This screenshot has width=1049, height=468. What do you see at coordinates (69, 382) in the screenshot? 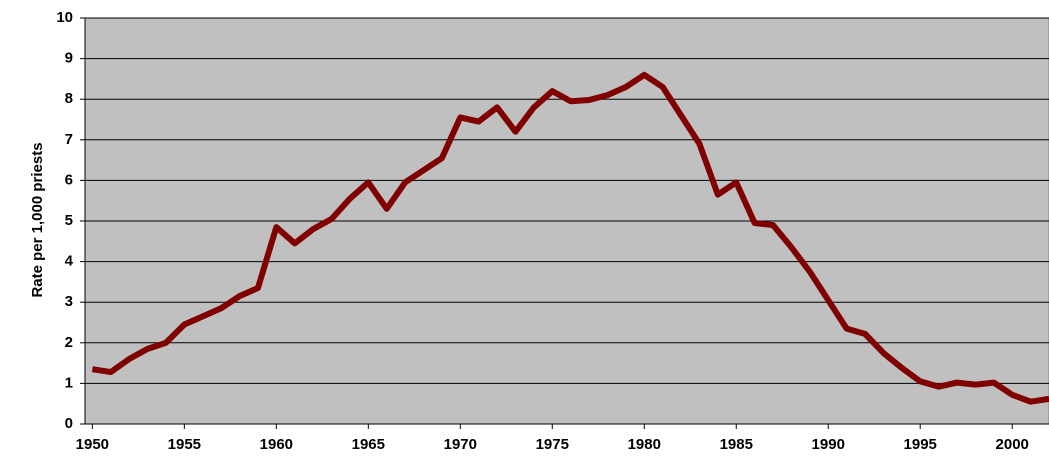
I see `y-tick-label: 1` at bounding box center [69, 382].